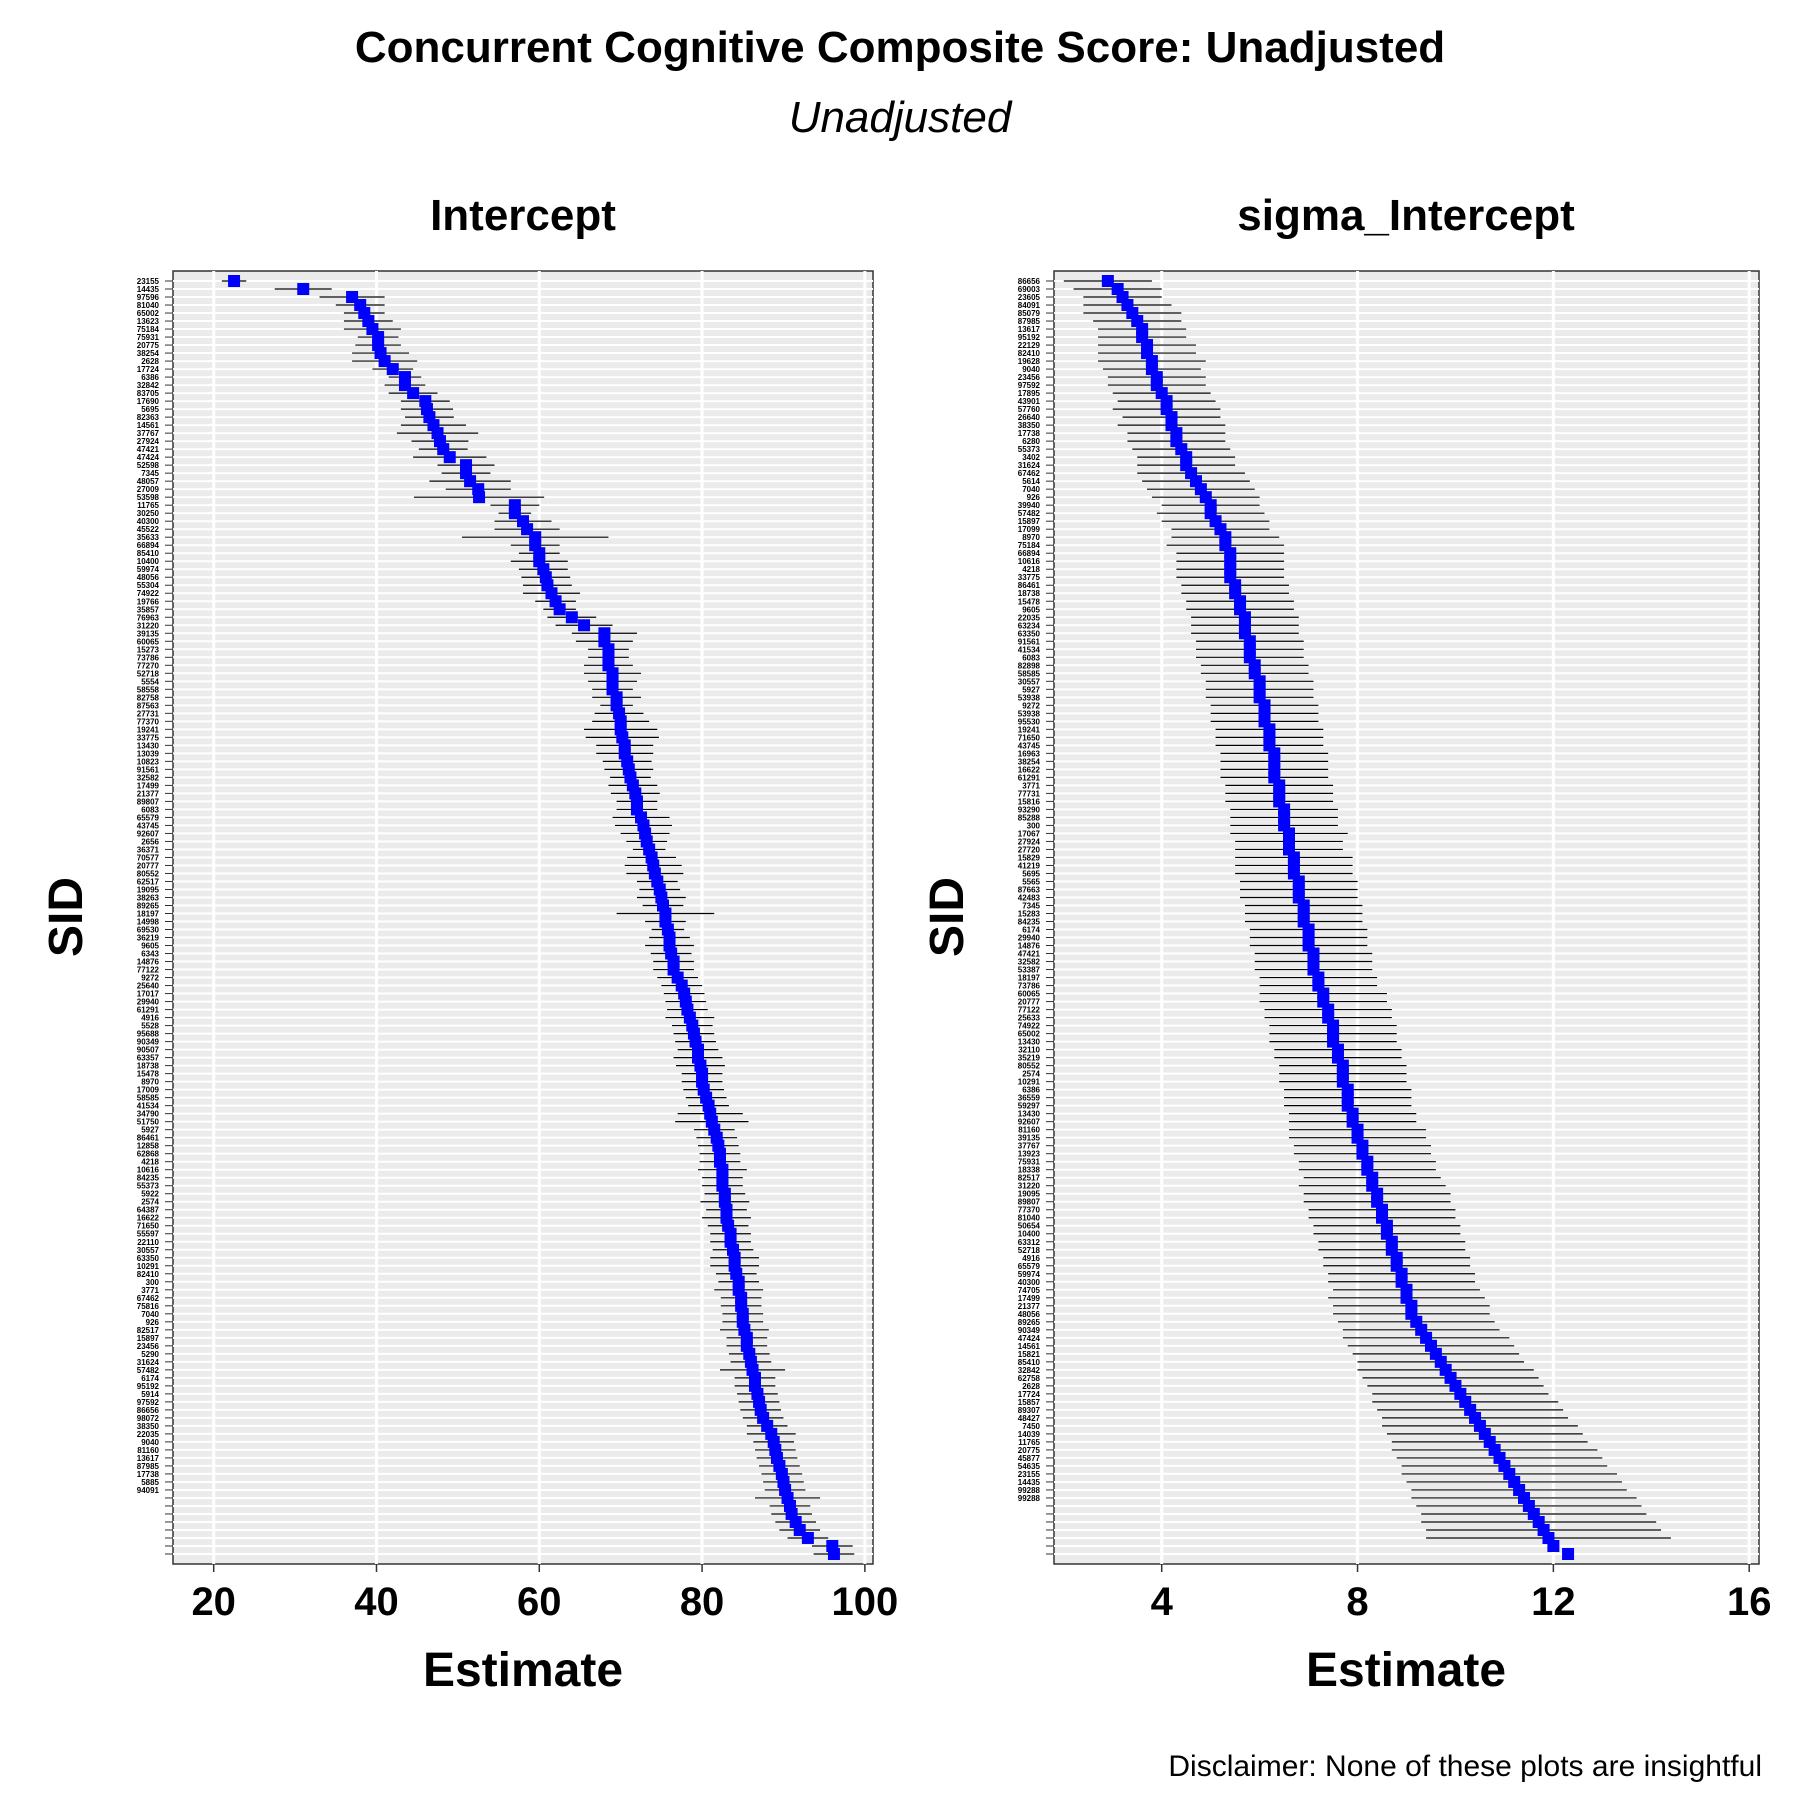 The width and height of the screenshot is (1800, 1800). Describe the element at coordinates (1029, 1034) in the screenshot. I see `sigma-intercept-sid-label: 65002` at that location.